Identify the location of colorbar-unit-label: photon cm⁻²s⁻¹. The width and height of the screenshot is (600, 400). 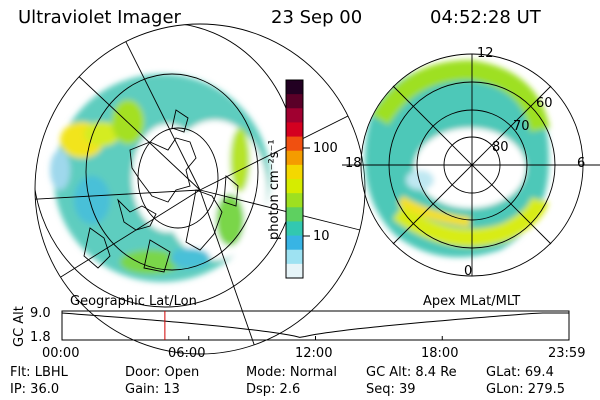
(274, 189).